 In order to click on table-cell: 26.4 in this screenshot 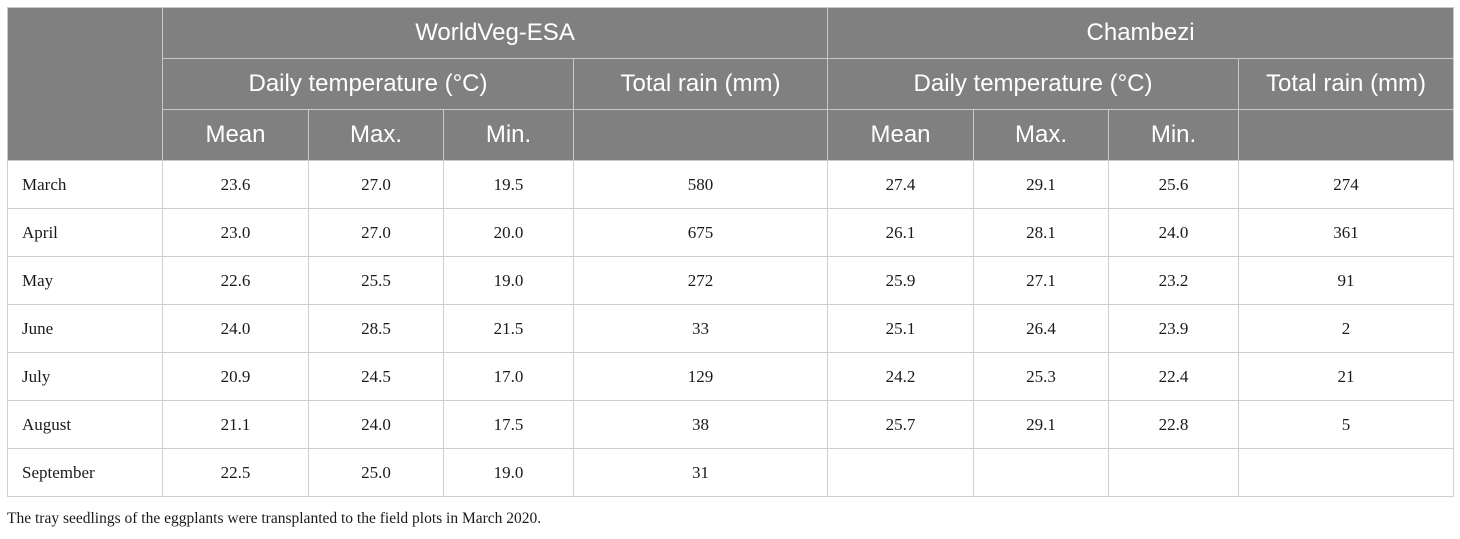, I will do `click(1041, 328)`.